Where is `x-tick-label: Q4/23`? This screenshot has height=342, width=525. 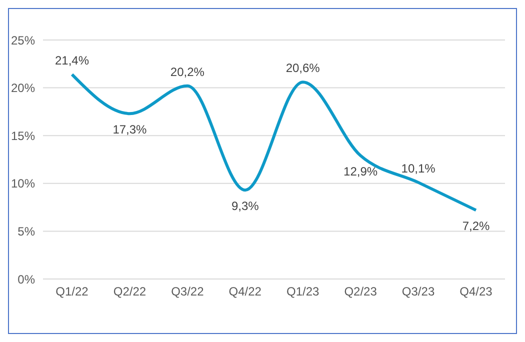
x-tick-label: Q4/23 is located at coordinates (476, 291).